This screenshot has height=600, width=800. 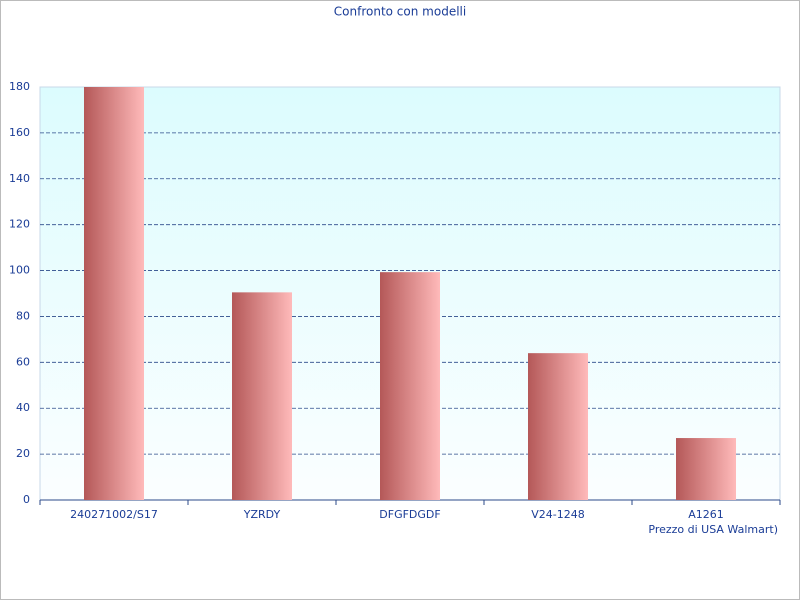 What do you see at coordinates (706, 514) in the screenshot?
I see `x-tick-label: A1261` at bounding box center [706, 514].